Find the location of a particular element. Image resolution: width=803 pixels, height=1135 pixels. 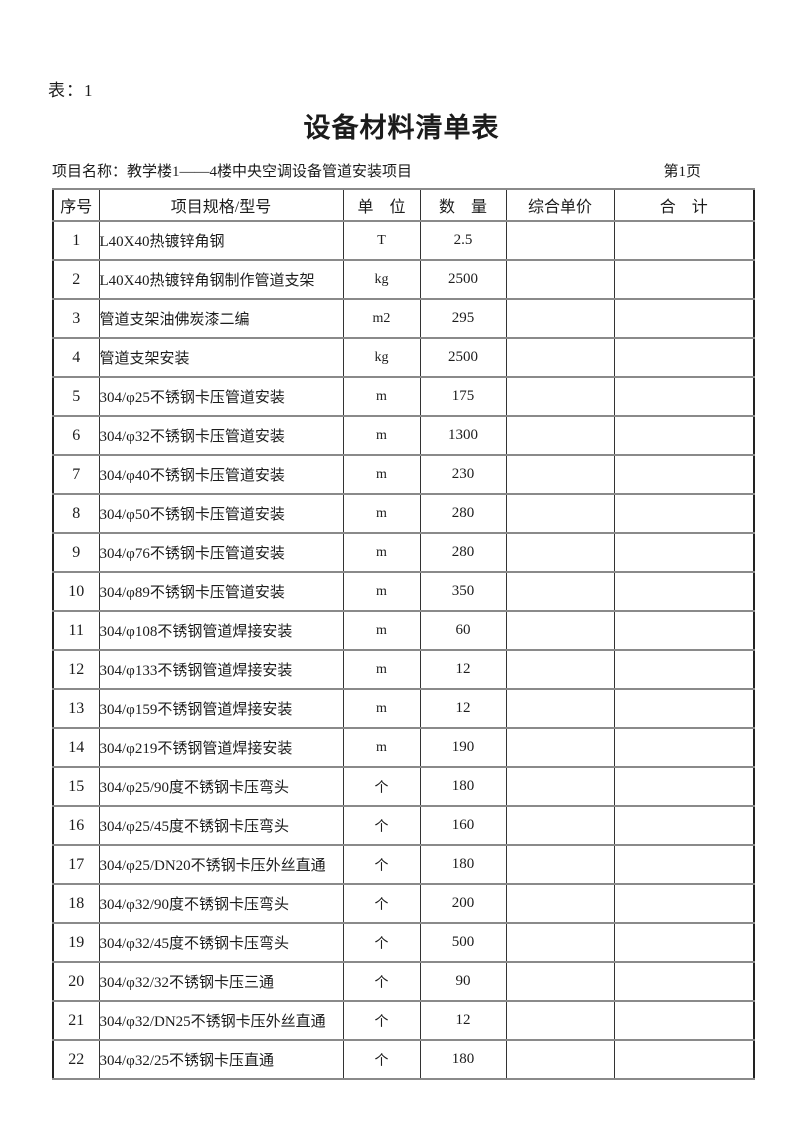

row-seq: 10 is located at coordinates (76, 591).